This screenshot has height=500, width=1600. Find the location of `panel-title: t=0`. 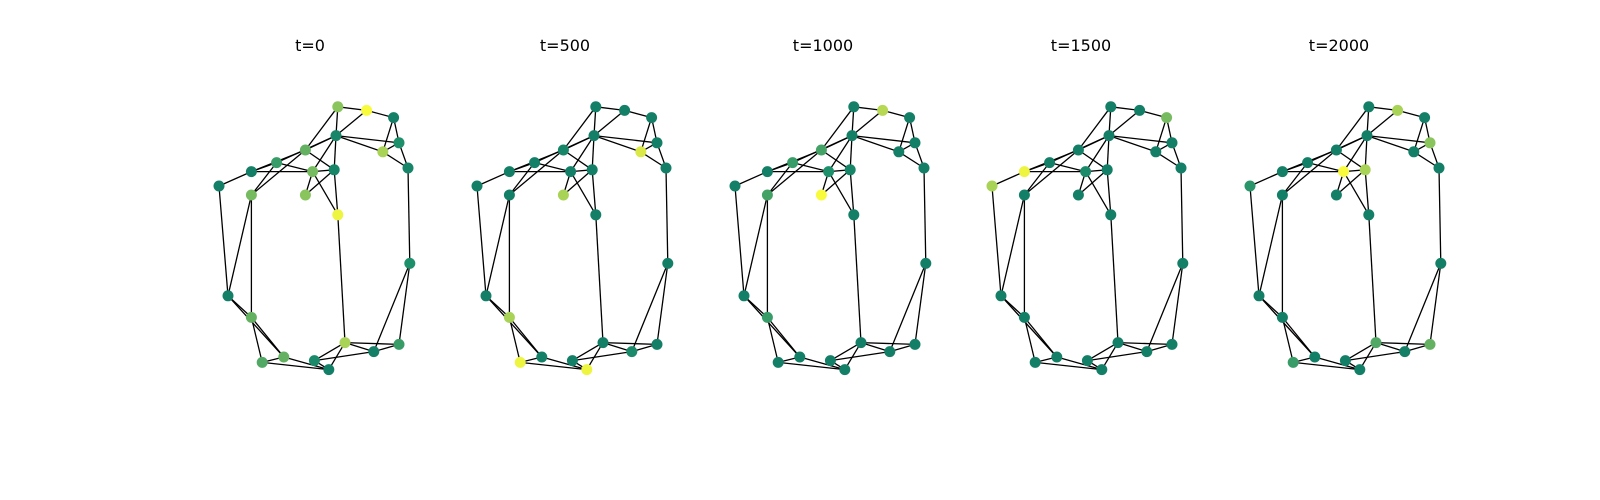

panel-title: t=0 is located at coordinates (310, 45).